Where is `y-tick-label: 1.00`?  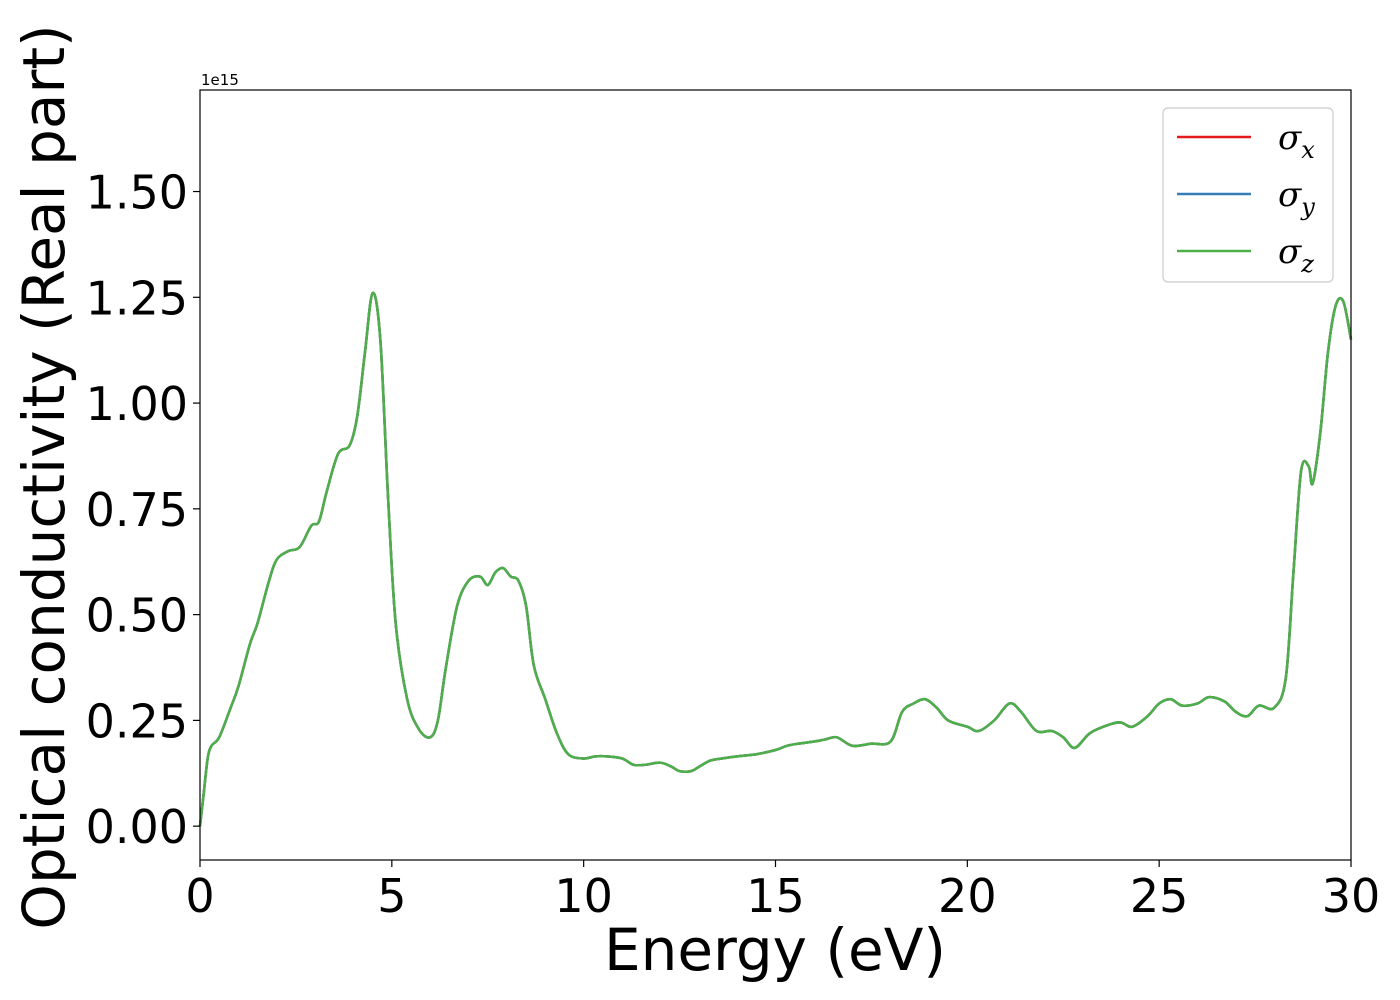 y-tick-label: 1.00 is located at coordinates (137, 404).